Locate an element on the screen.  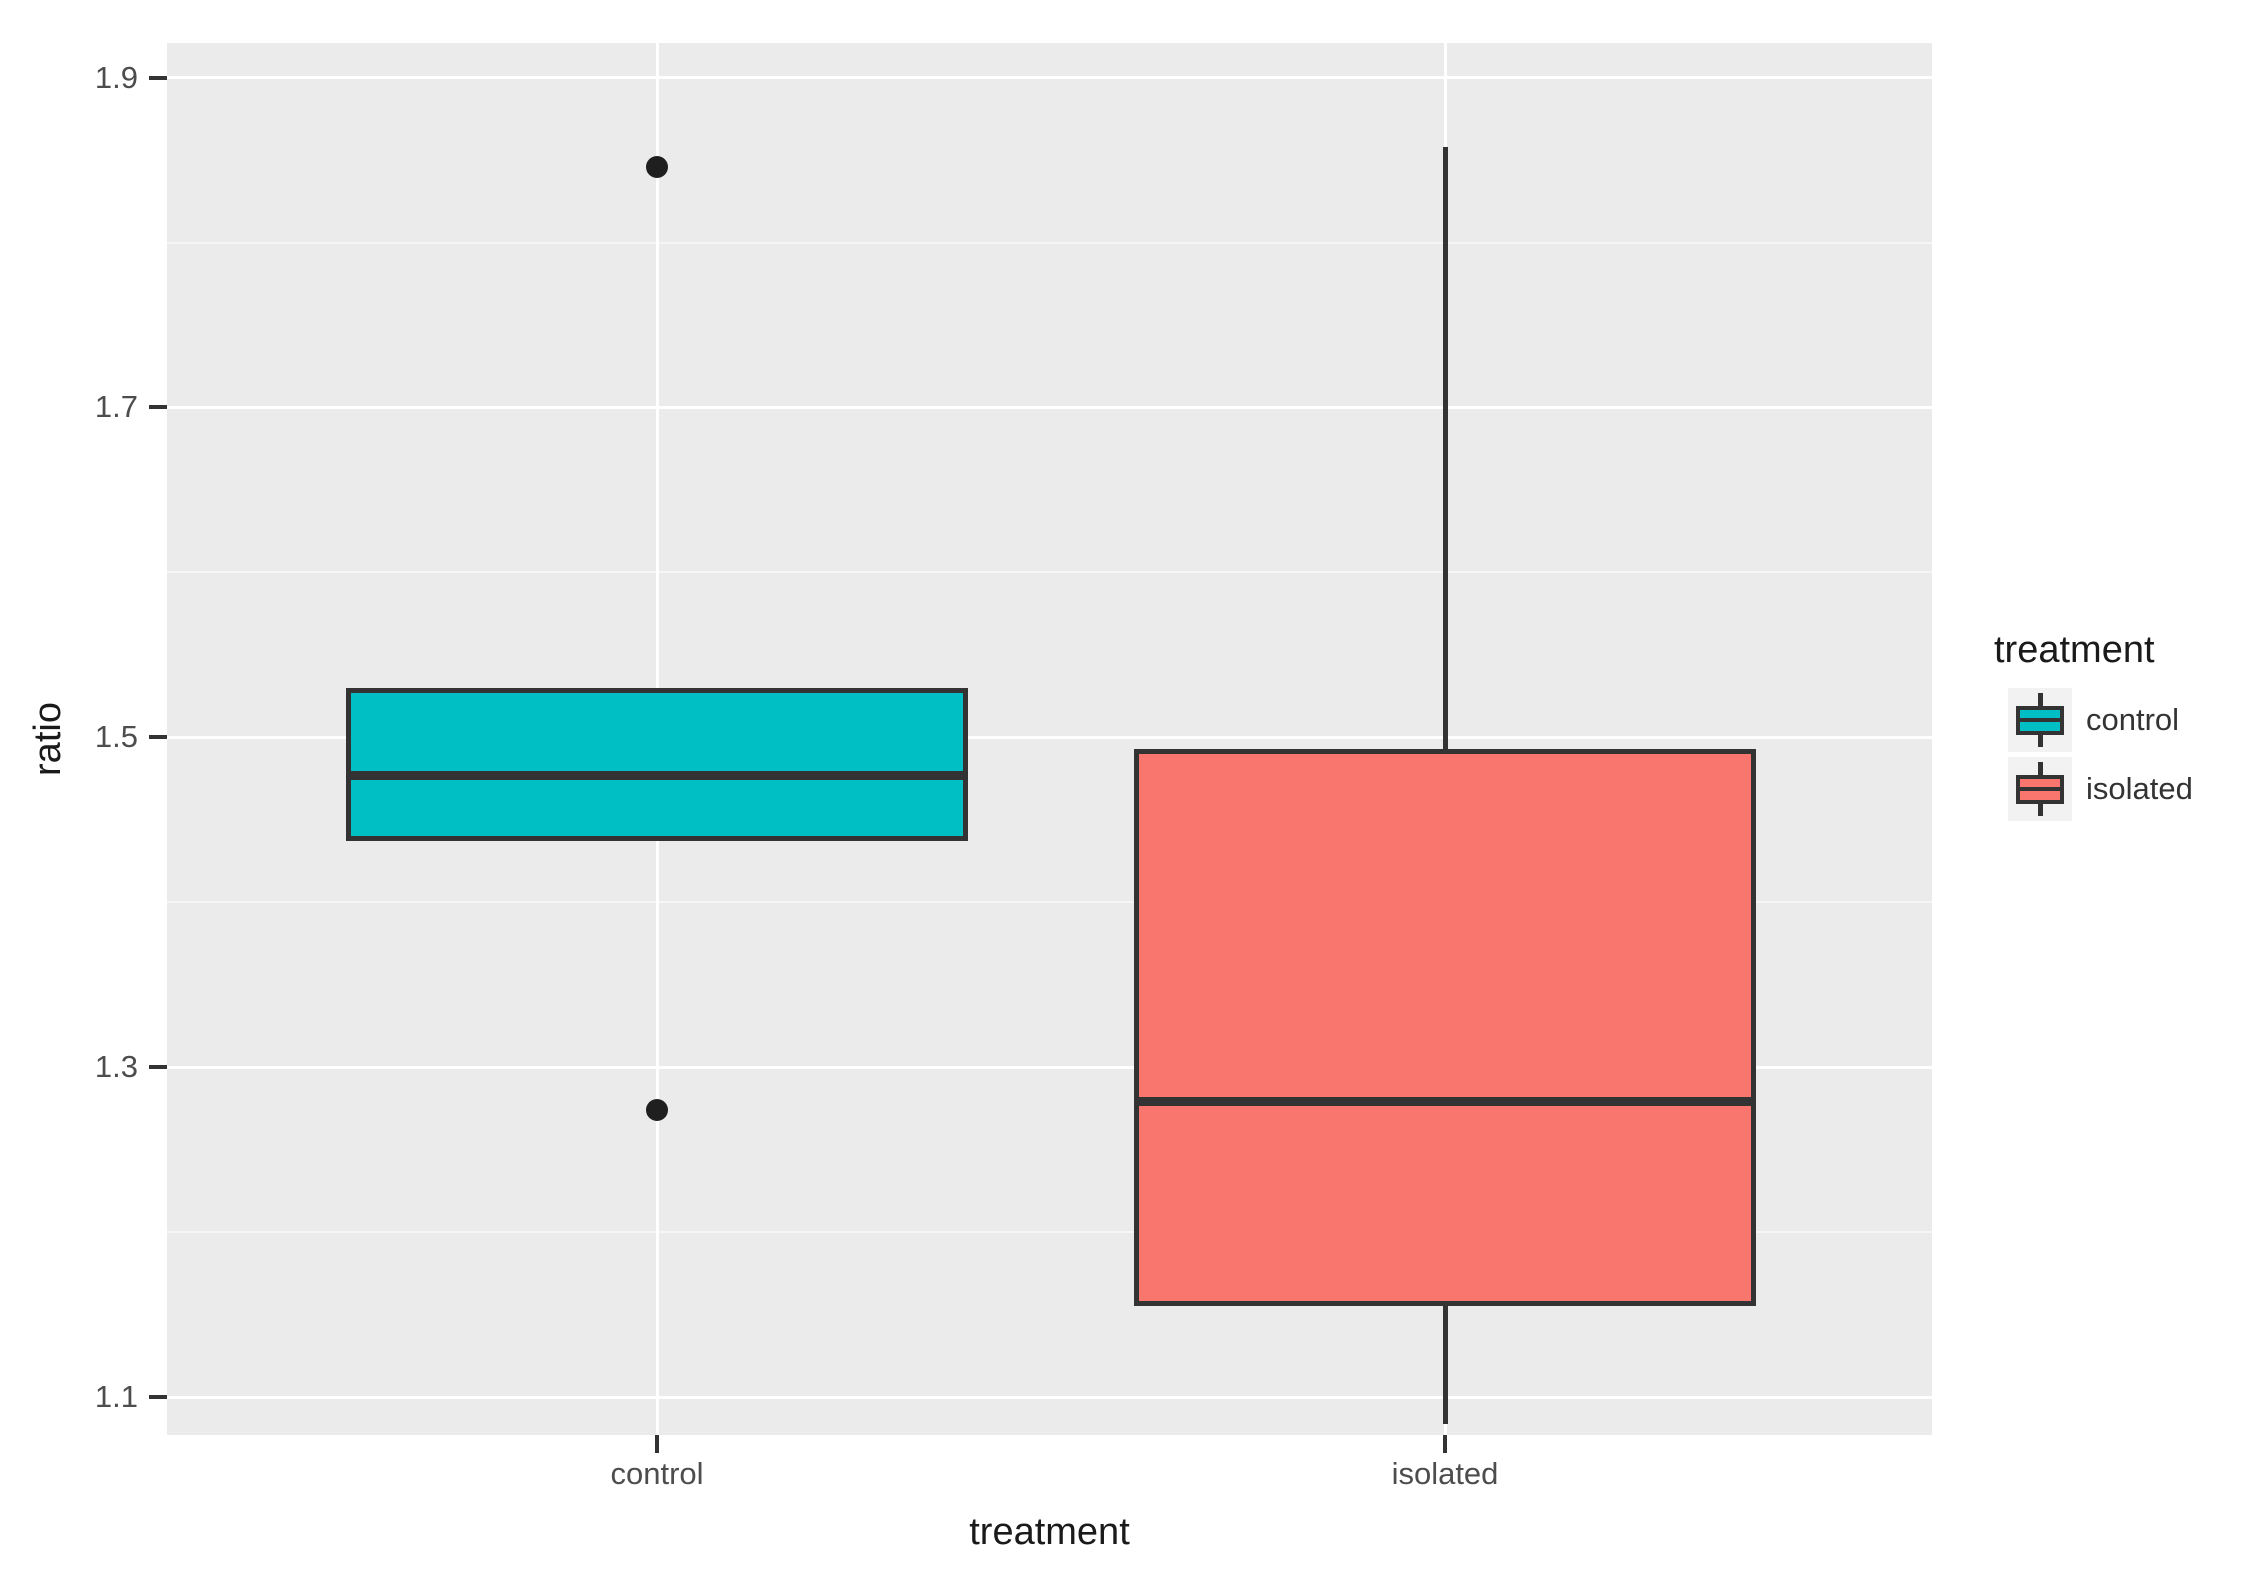
legend-label-control: control is located at coordinates (2133, 719).